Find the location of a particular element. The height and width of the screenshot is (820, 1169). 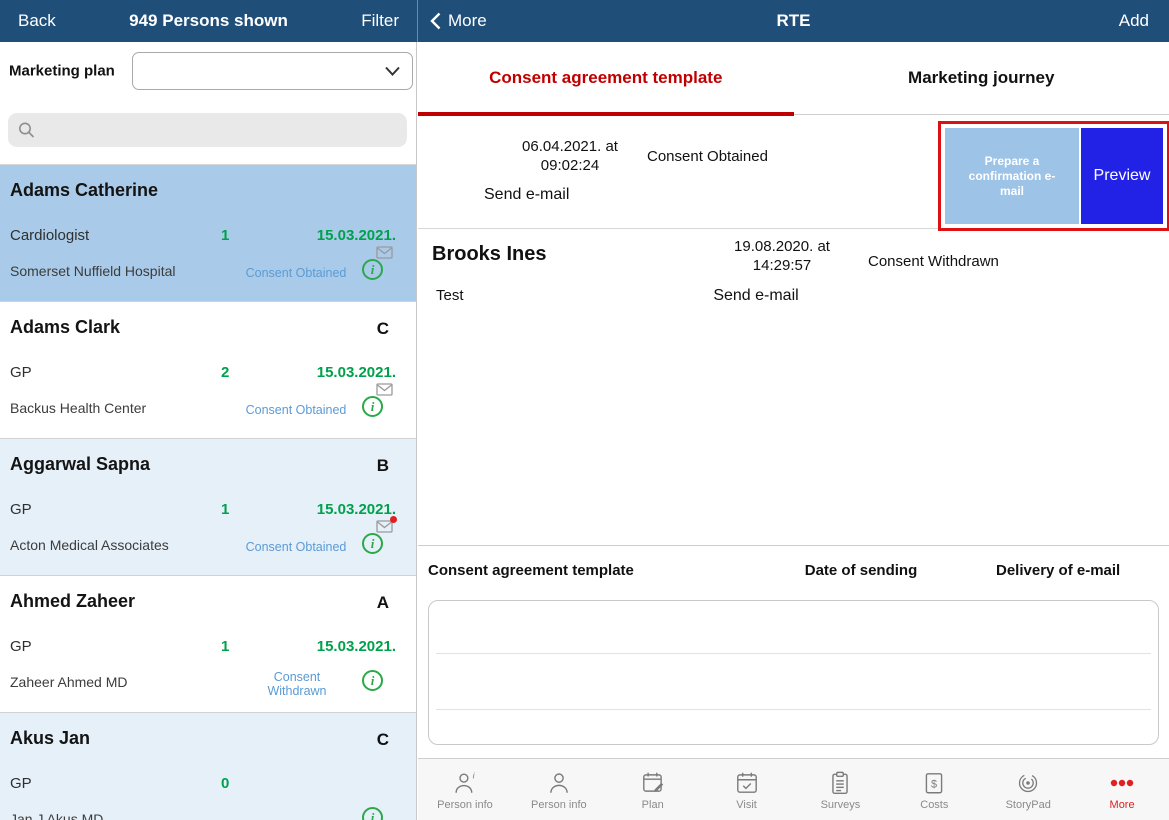

sent-datetime: 06.04.2021. at 09:02:24 is located at coordinates (570, 156).